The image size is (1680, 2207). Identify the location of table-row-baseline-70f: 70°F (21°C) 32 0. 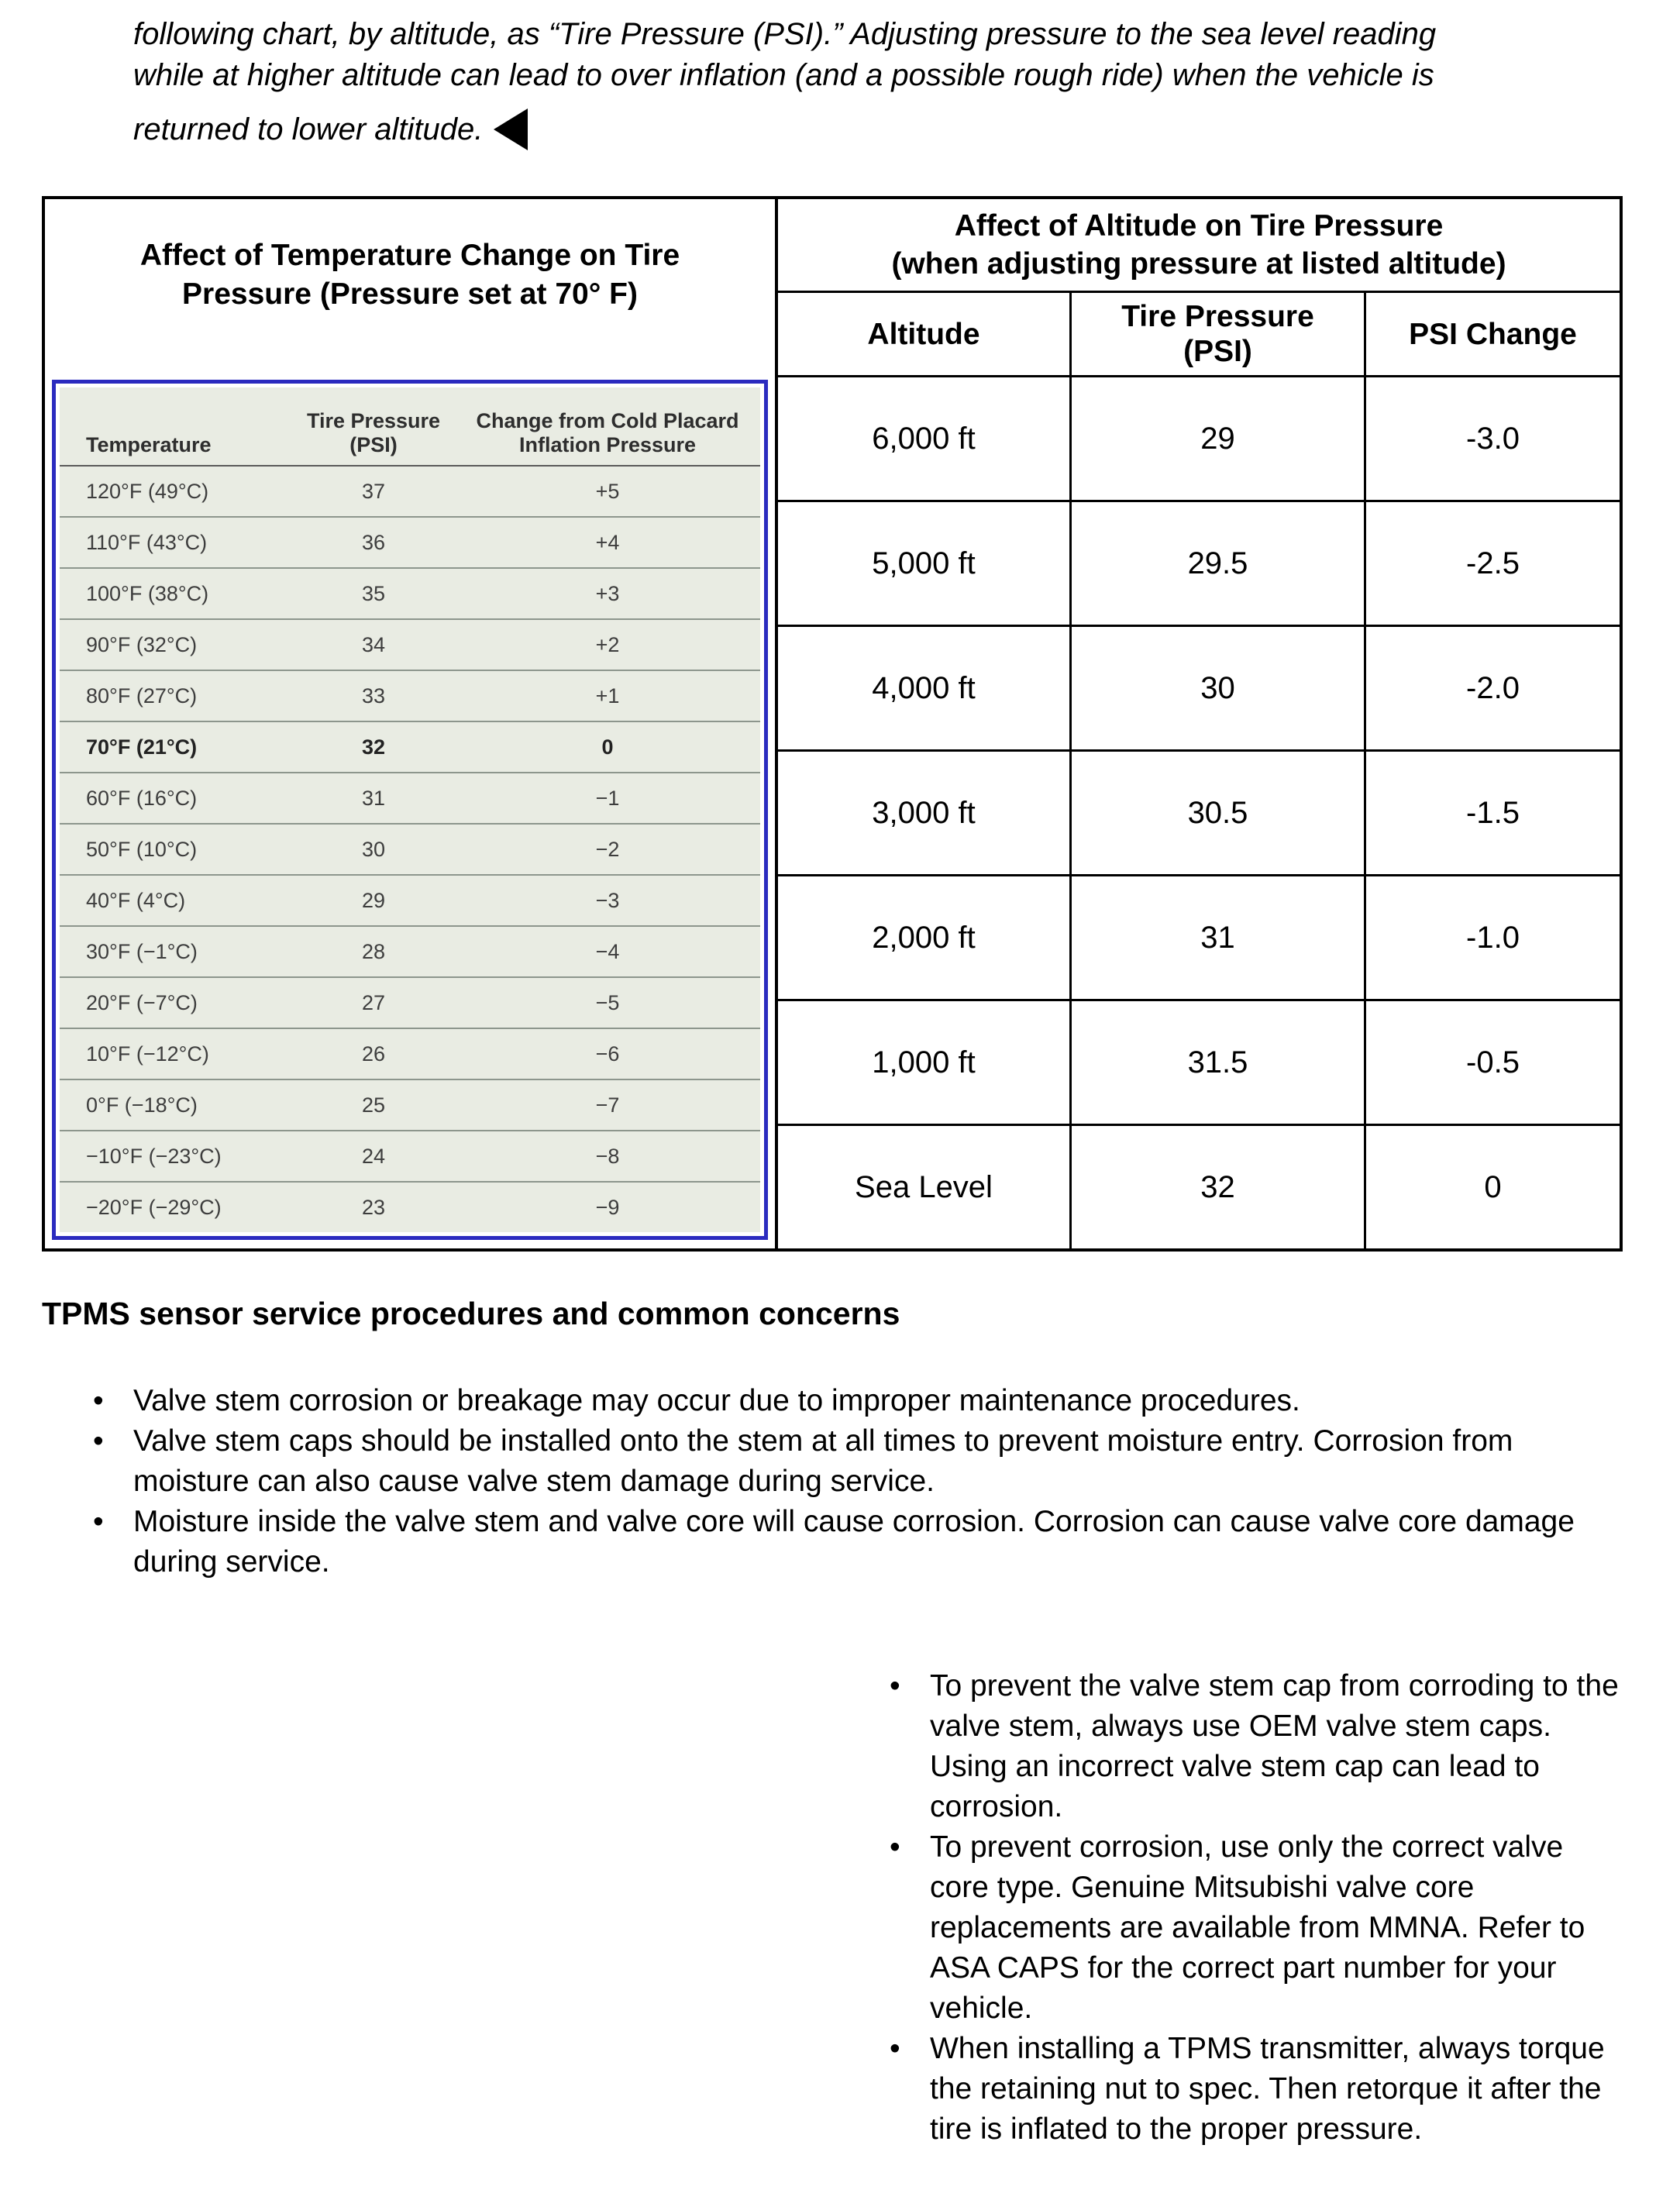
(410, 747).